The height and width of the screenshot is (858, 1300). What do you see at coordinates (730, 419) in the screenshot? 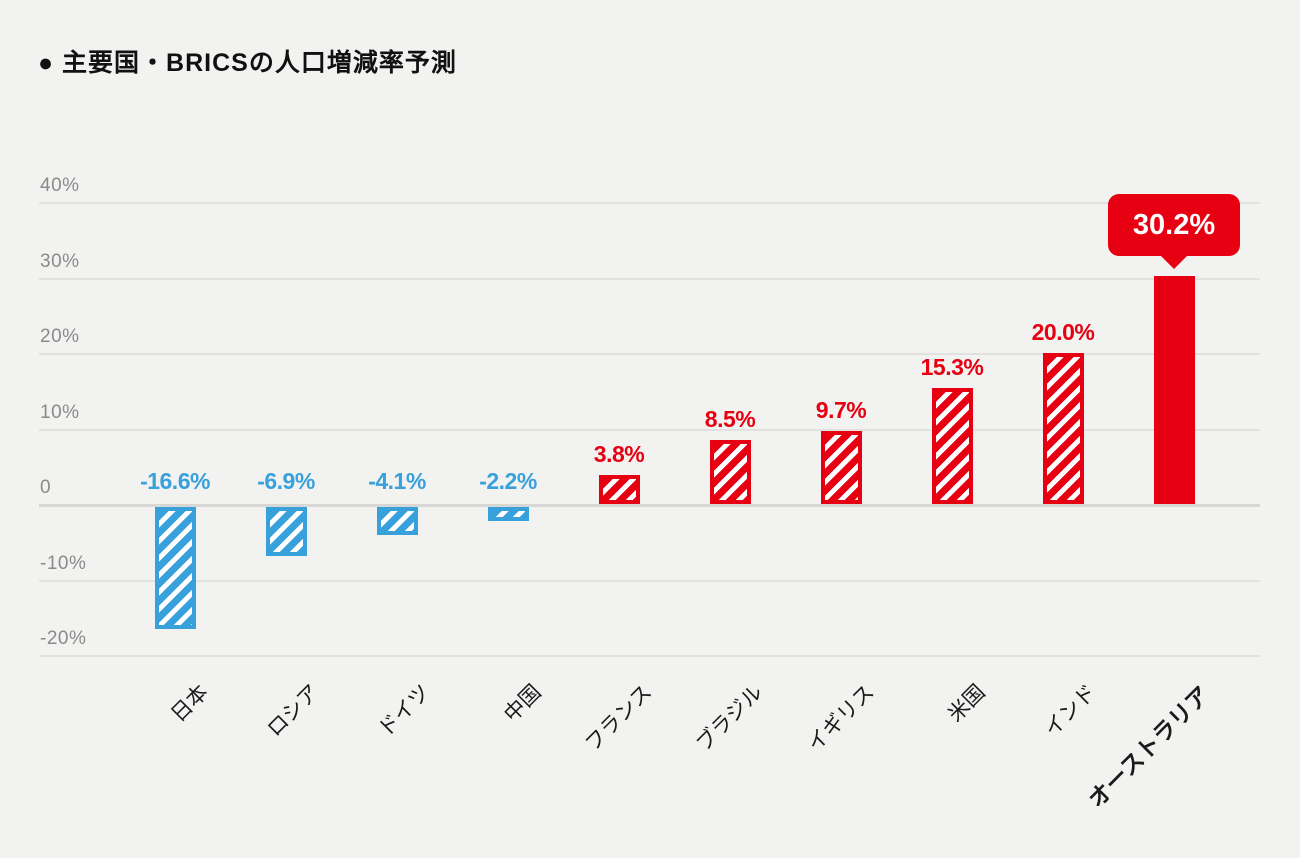
I see `bar-value-label: 8.5%` at bounding box center [730, 419].